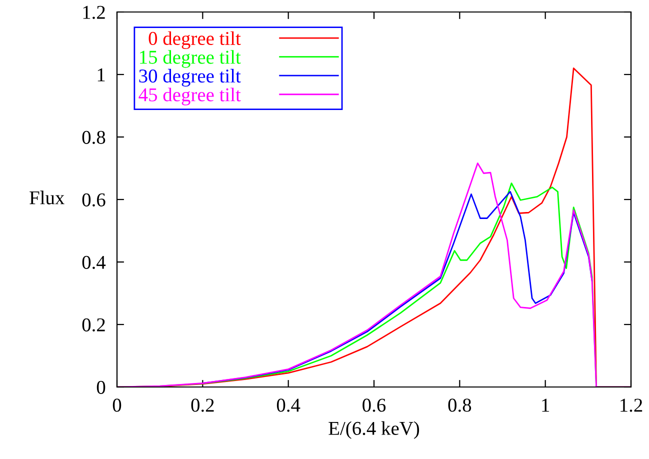 The width and height of the screenshot is (649, 459). I want to click on x-tick-label: 0.4, so click(288, 405).